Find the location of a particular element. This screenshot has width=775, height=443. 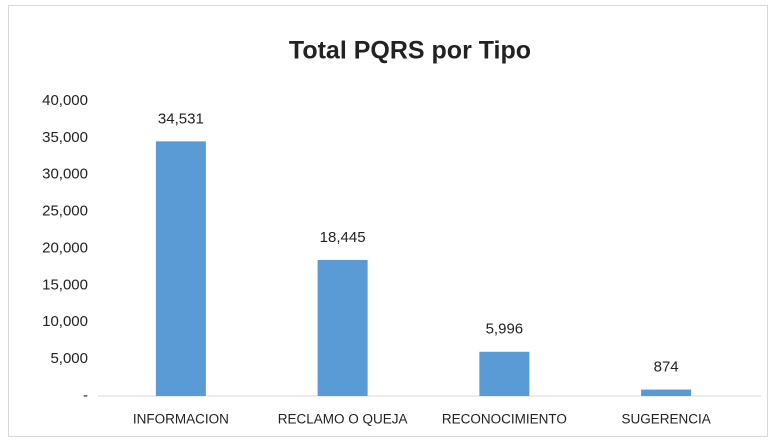

y-tick-label: 5,000 is located at coordinates (69, 358).